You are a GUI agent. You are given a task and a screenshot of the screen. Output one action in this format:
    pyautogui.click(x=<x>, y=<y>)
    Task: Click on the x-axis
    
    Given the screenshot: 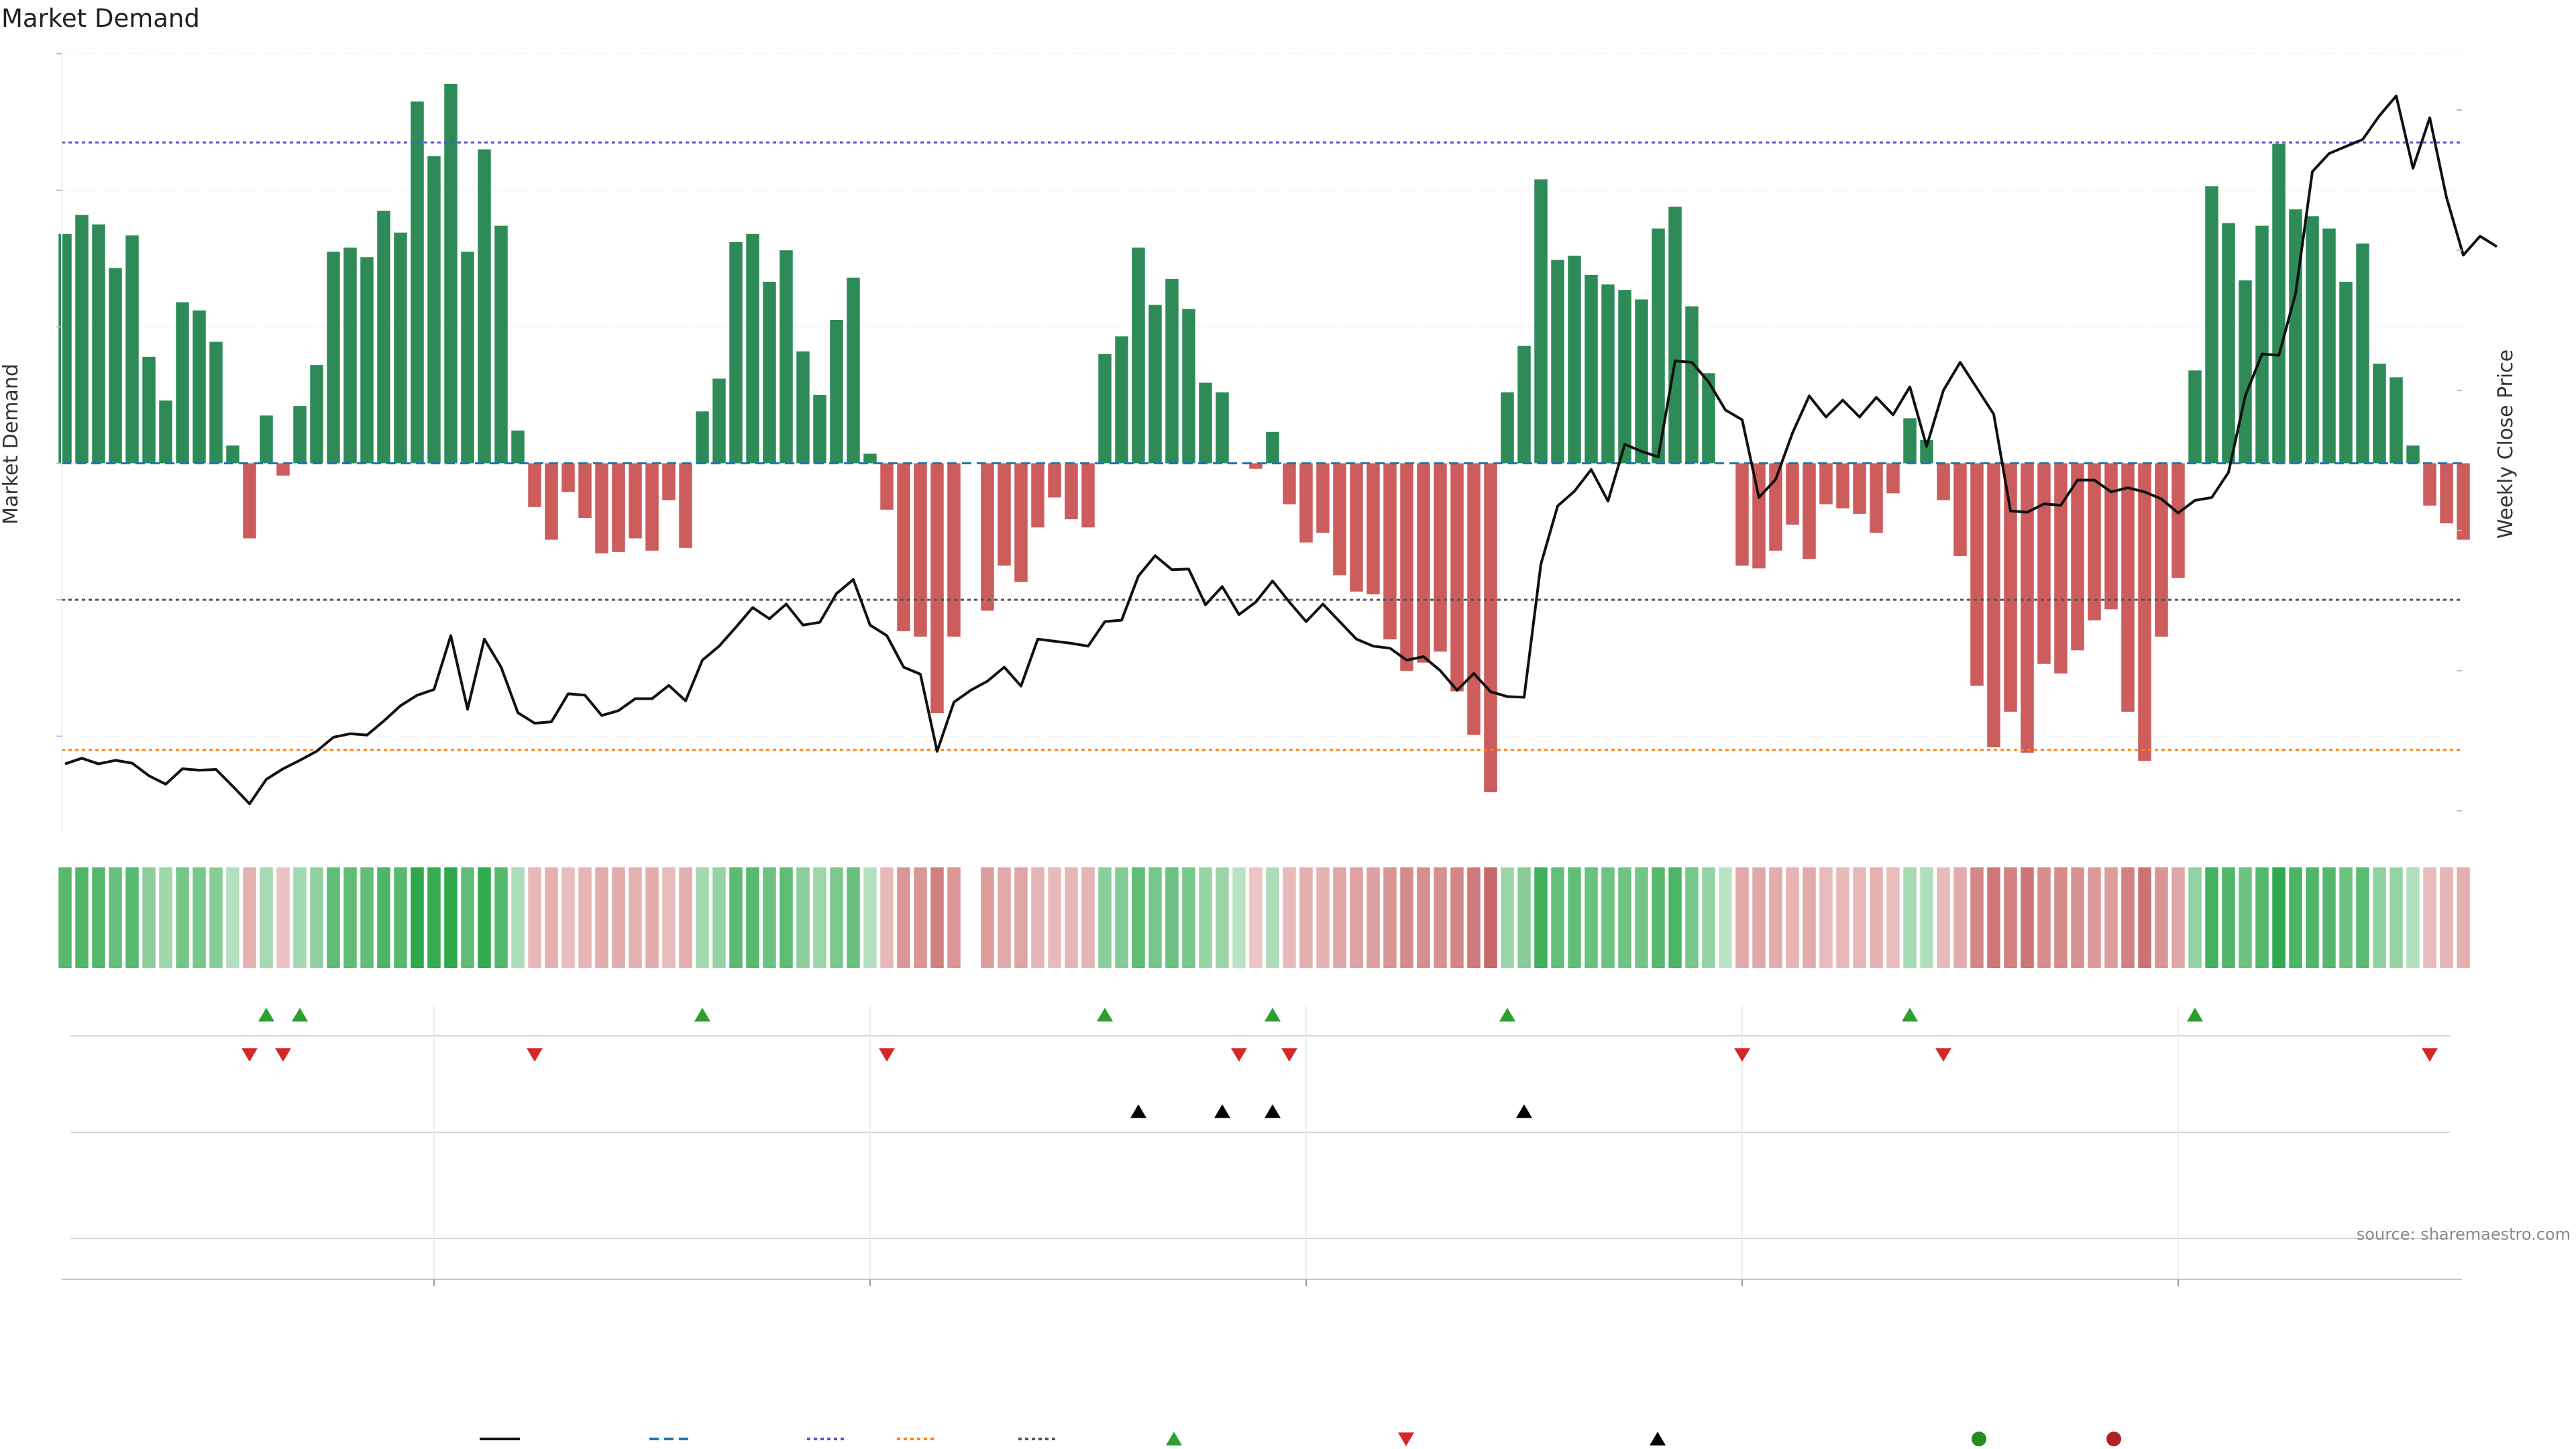 What is the action you would take?
    pyautogui.click(x=1262, y=1282)
    